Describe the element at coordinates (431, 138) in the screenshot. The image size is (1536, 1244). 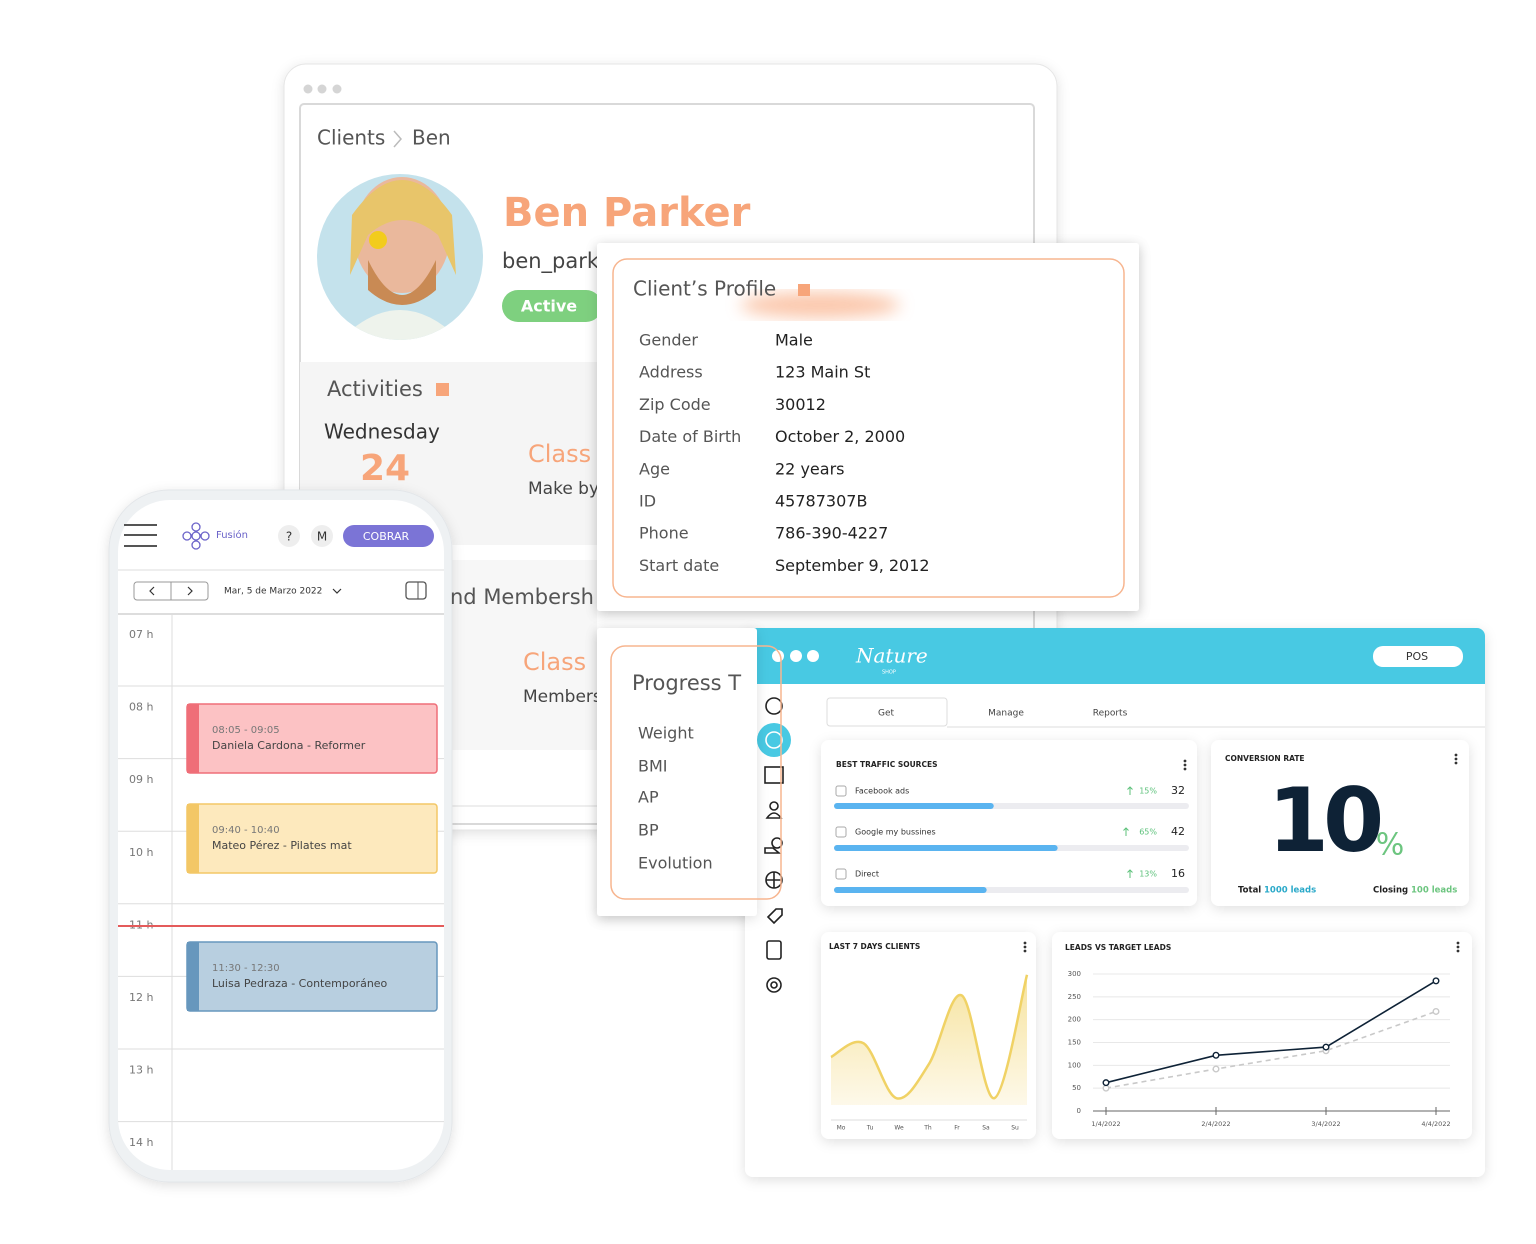
I see `breadcrumb-current: Ben` at that location.